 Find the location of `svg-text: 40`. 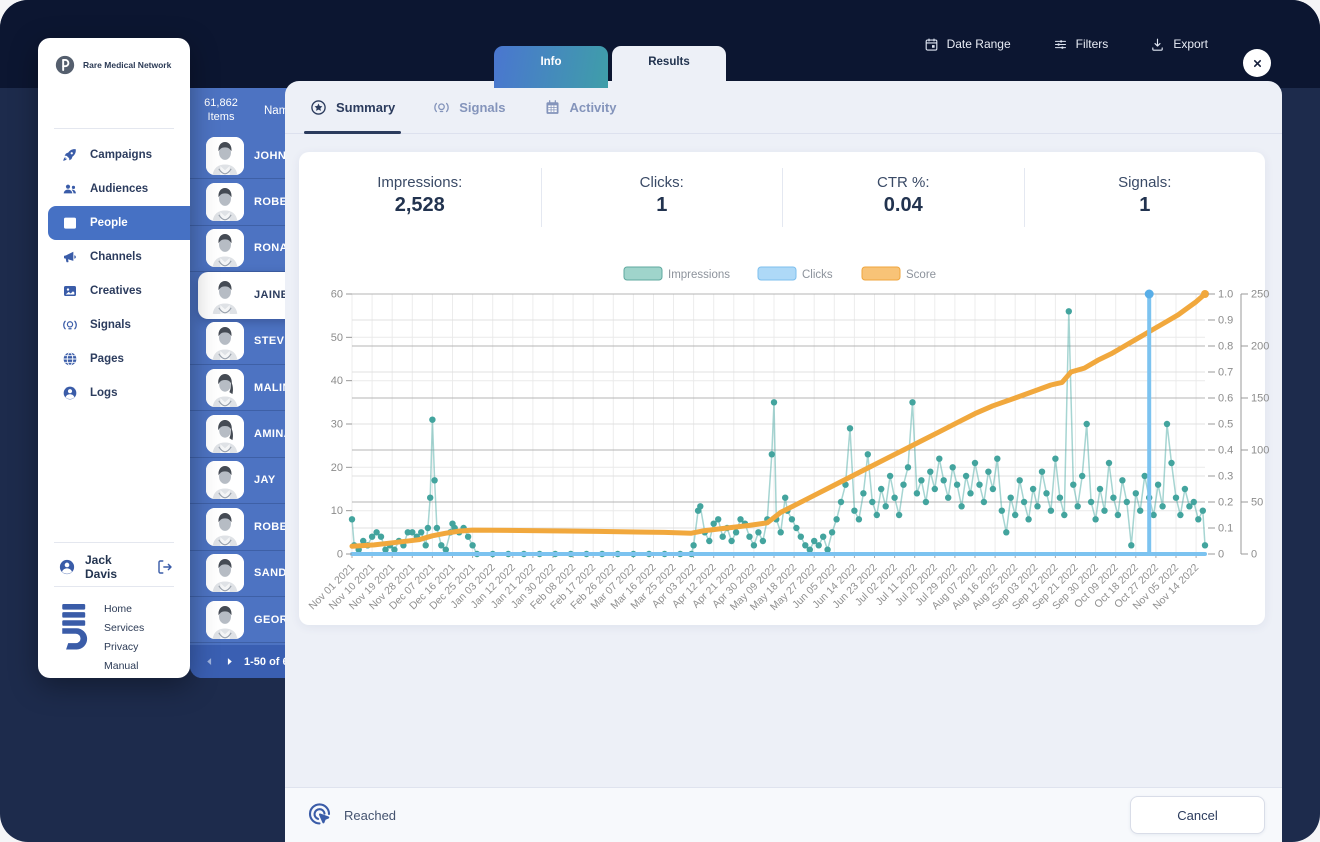

svg-text: 40 is located at coordinates (337, 381).